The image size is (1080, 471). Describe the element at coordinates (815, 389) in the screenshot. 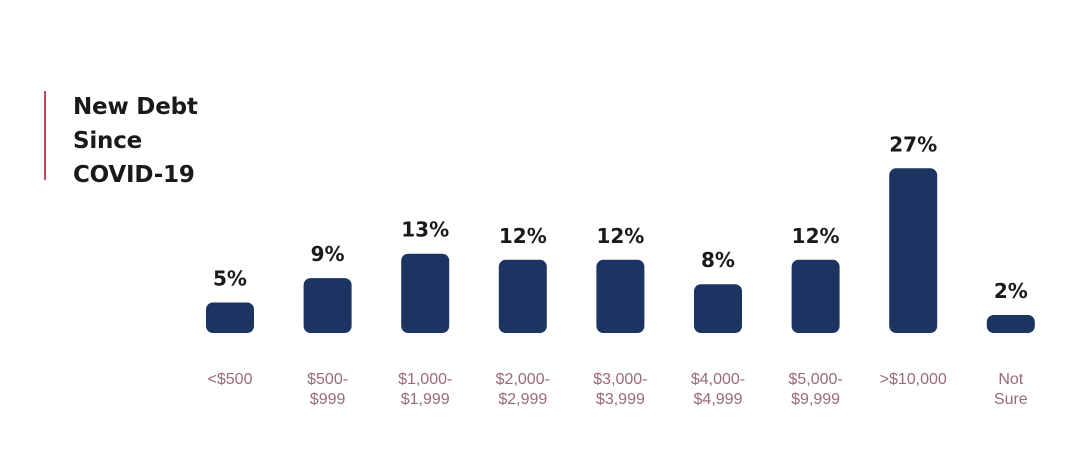

I see `category-label-7: $5,000- $9,999` at that location.